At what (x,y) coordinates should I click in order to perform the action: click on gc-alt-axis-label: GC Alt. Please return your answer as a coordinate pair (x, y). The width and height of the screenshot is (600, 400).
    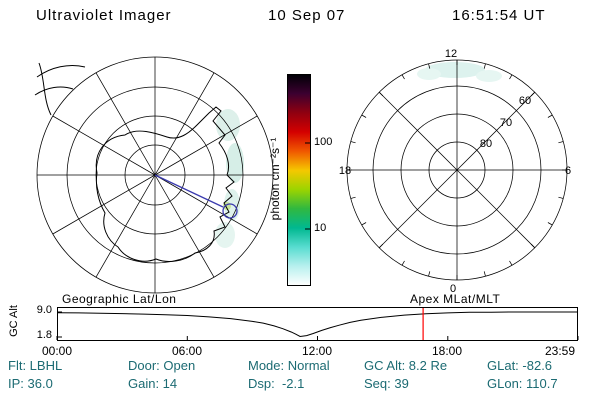
    Looking at the image, I should click on (14, 321).